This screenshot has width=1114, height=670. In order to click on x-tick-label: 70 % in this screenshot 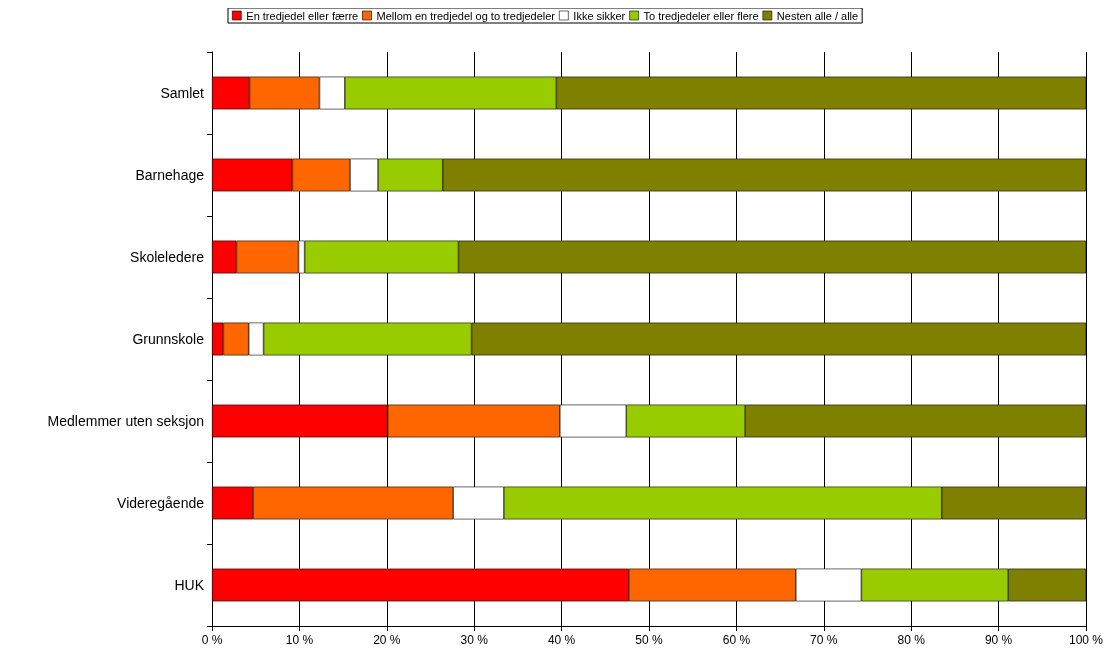, I will do `click(824, 640)`.